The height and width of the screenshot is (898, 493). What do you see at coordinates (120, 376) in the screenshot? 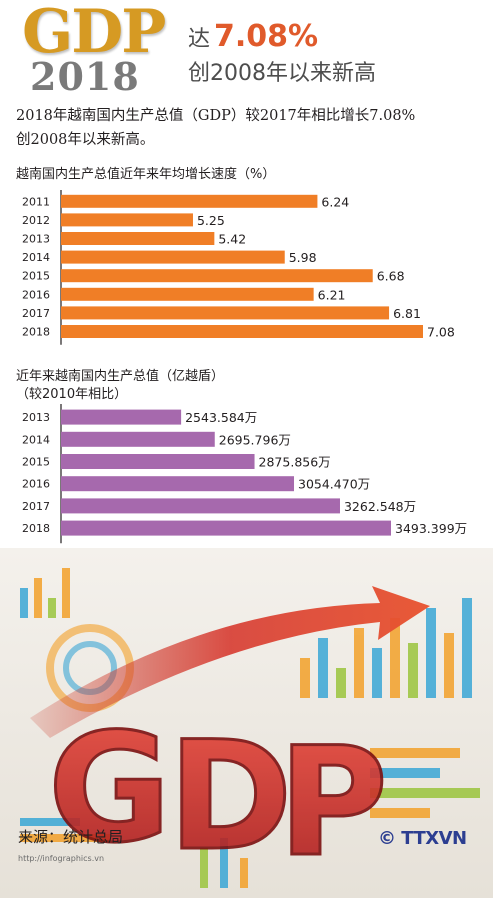
I see `gdp-chart-title-line: 近年来越南国内生产总值（亿越盾）` at bounding box center [120, 376].